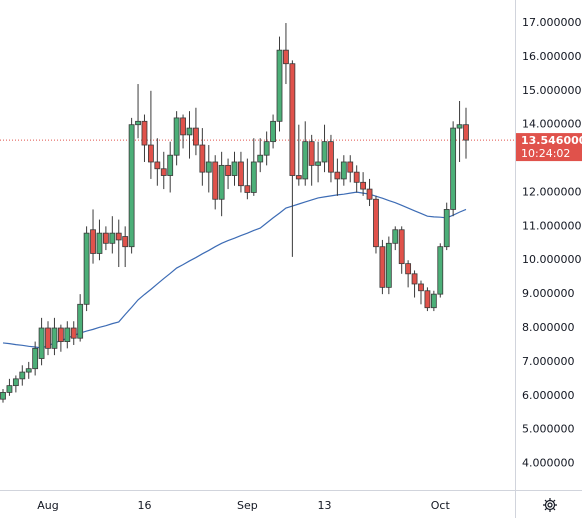  I want to click on y-tick-label: 7.000000, so click(548, 361).